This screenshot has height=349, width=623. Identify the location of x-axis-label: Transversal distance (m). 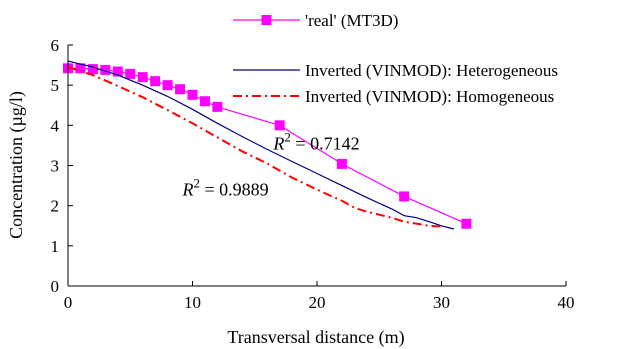
(315, 337).